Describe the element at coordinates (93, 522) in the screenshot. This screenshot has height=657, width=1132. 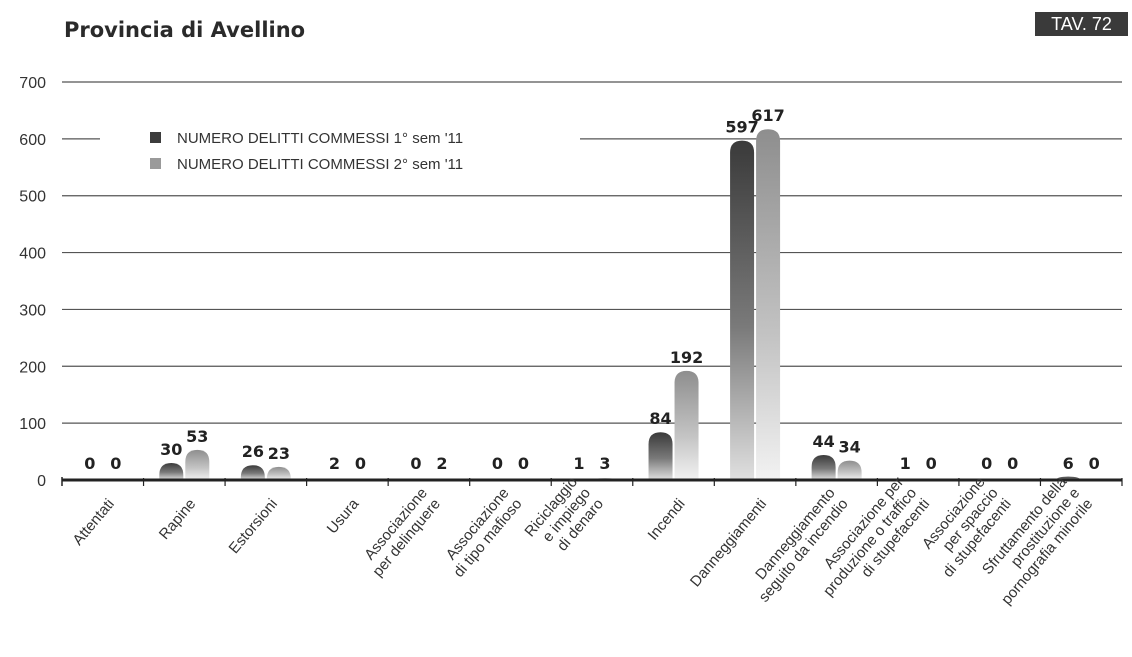
I see `x-category-label: Attentati` at that location.